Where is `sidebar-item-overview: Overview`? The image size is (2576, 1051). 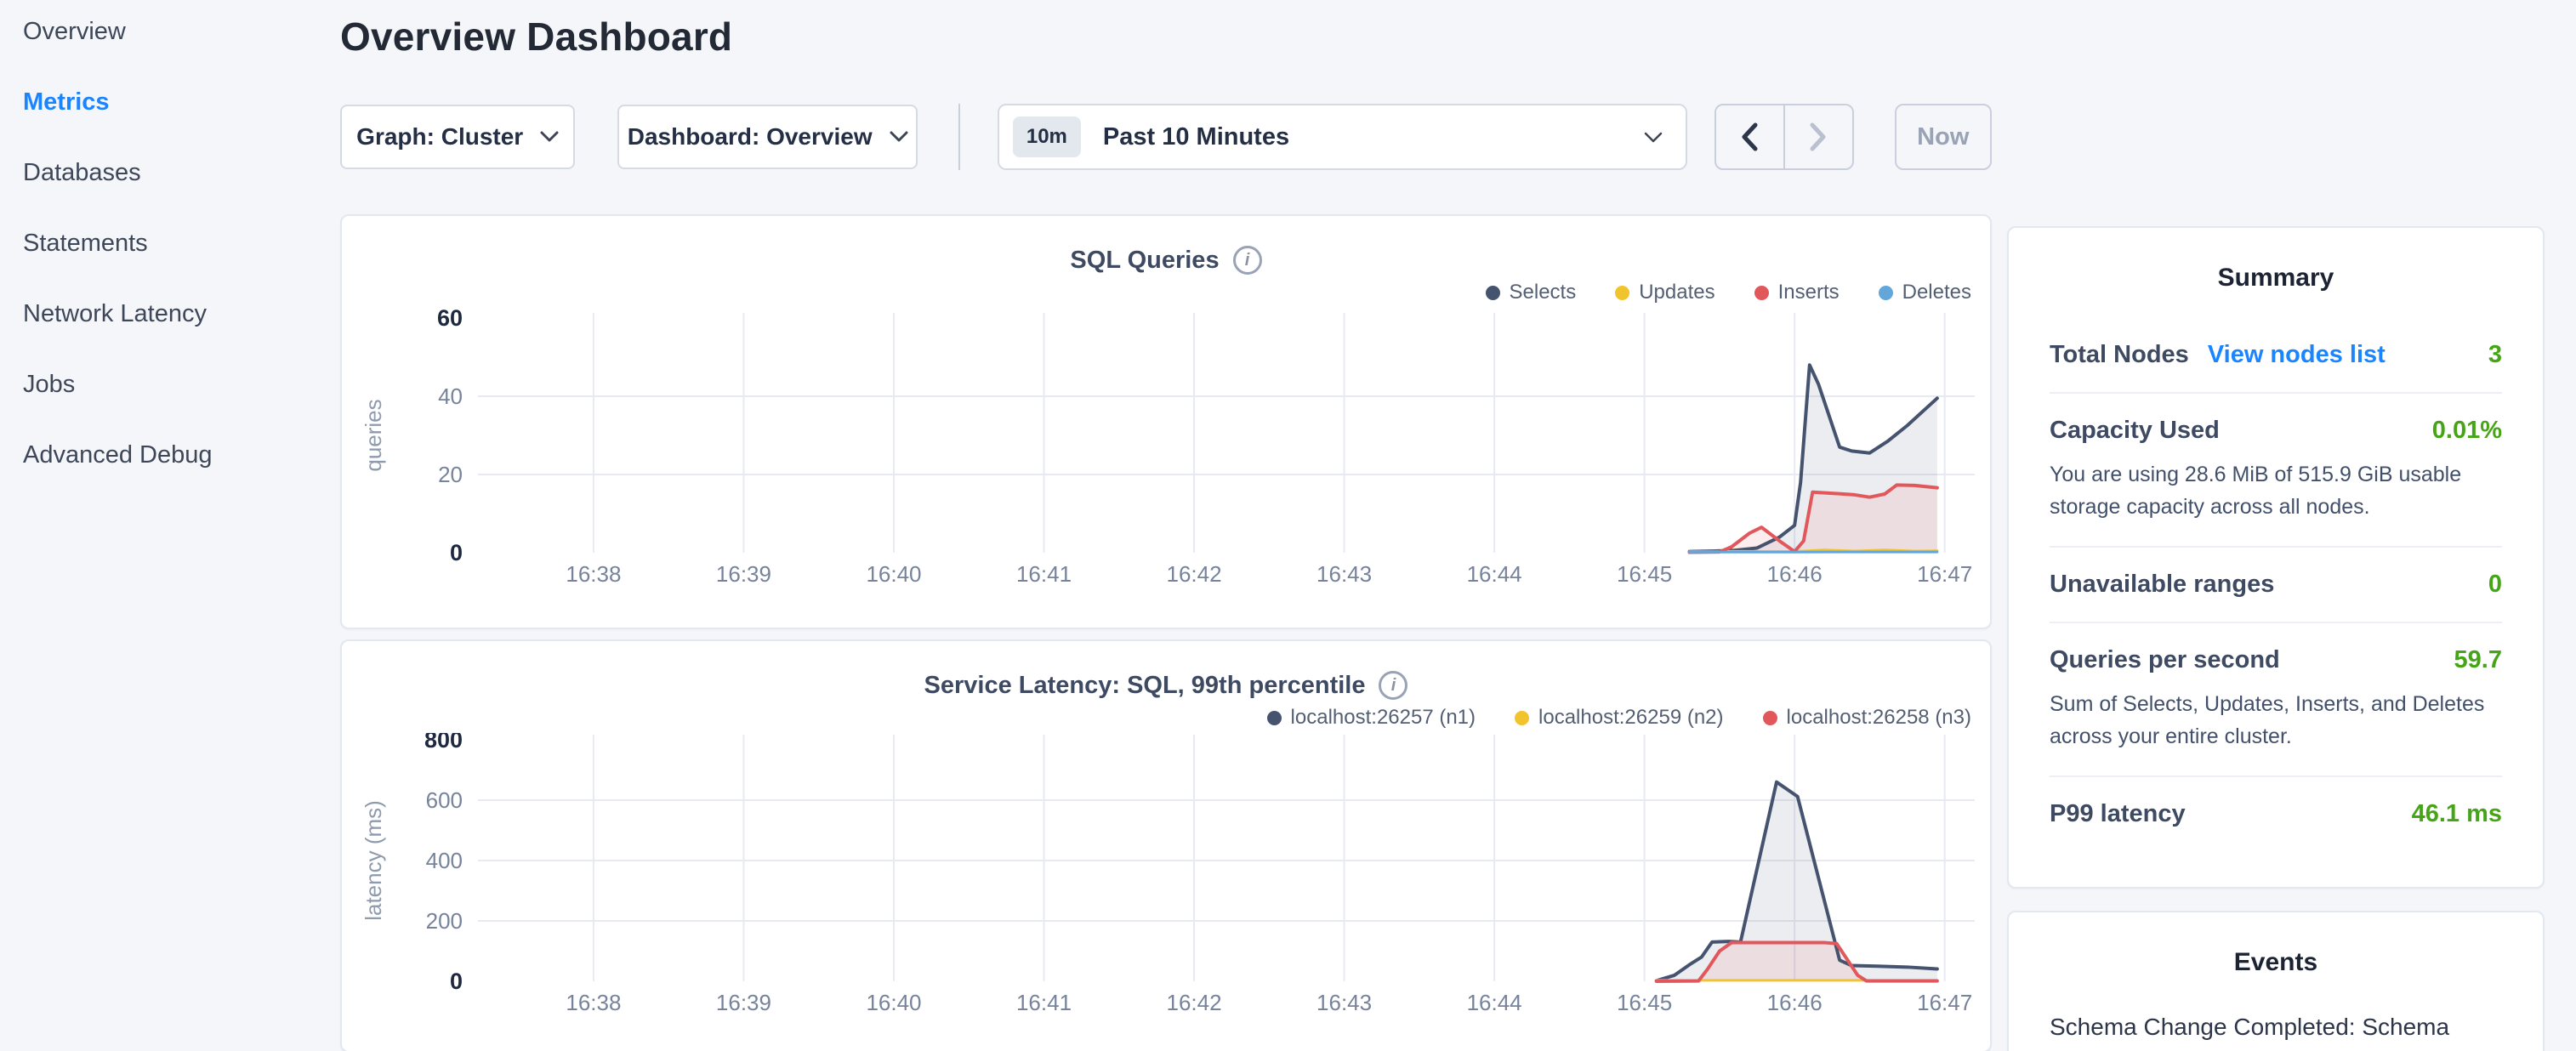
sidebar-item-overview: Overview is located at coordinates (74, 32).